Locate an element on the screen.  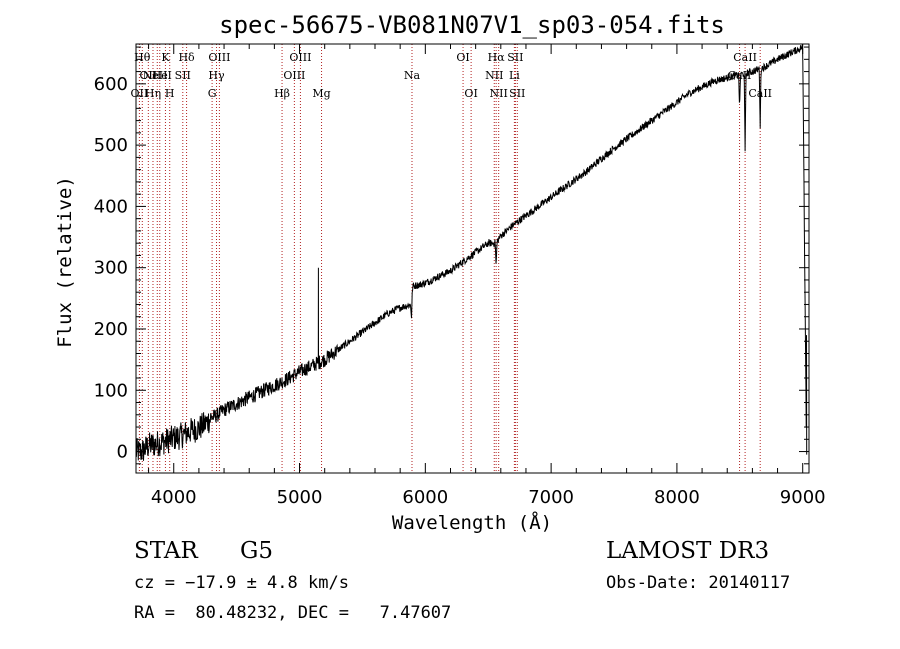
x-tick-label: 4000 is located at coordinates (174, 497).